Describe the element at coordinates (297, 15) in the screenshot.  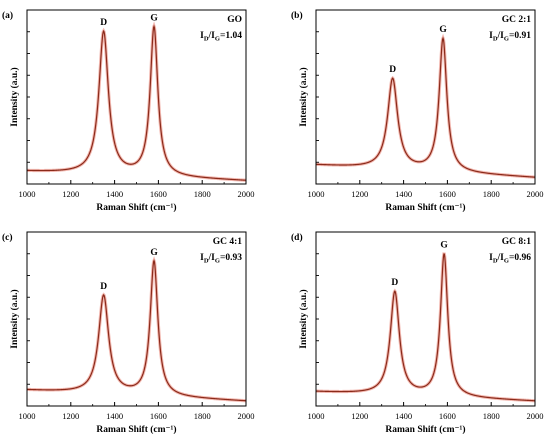
I see `panel-label: (b)` at that location.